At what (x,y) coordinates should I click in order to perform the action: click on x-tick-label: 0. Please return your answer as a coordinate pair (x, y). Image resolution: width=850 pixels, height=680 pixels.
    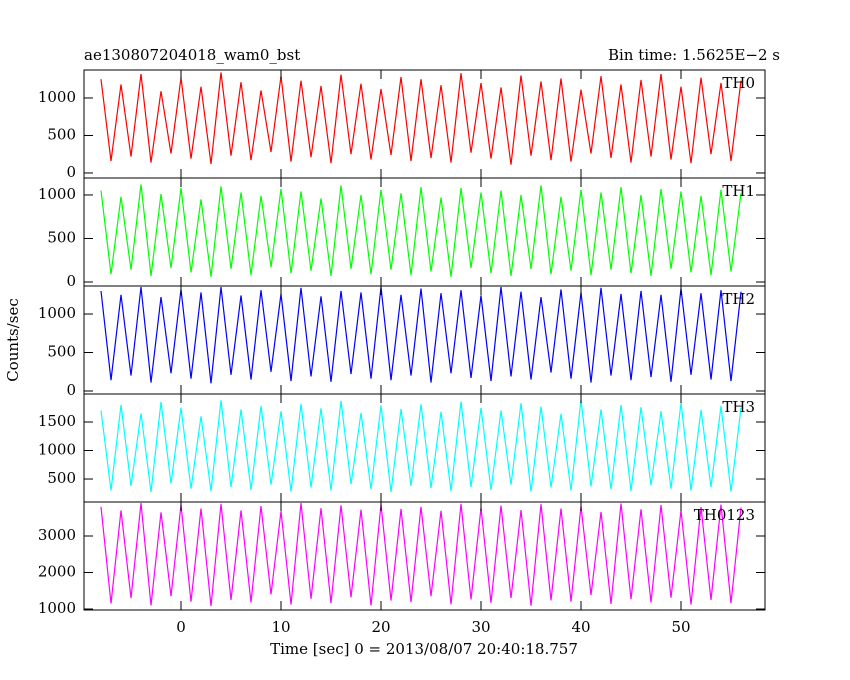
    Looking at the image, I should click on (181, 627).